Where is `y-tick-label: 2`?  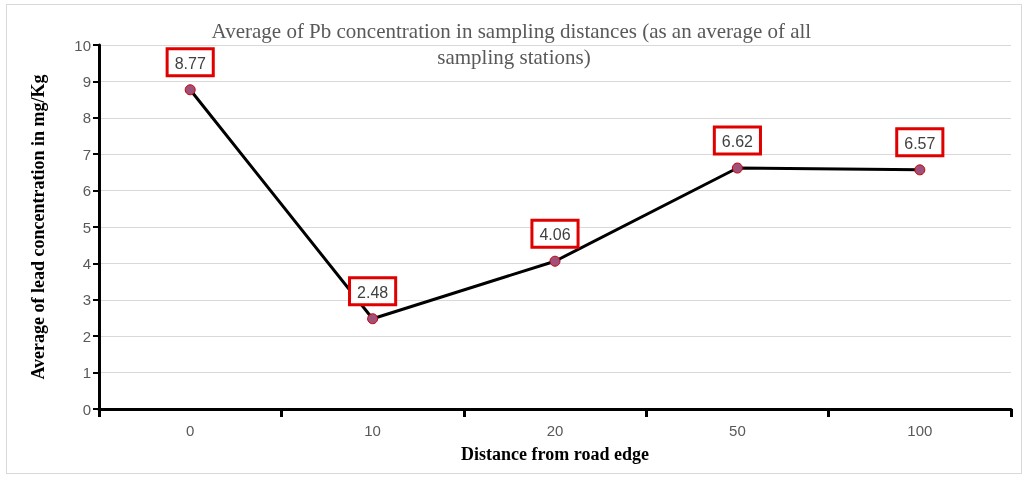 y-tick-label: 2 is located at coordinates (86, 336).